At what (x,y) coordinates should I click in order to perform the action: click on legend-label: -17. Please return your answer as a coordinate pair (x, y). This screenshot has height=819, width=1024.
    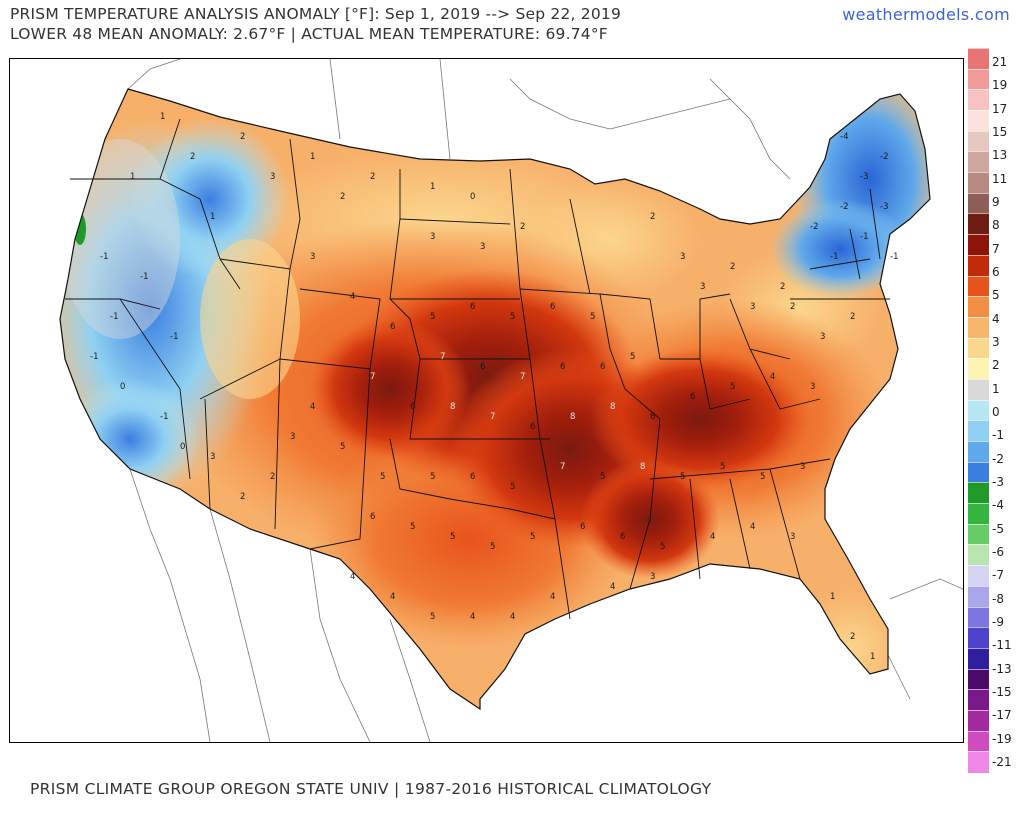
    Looking at the image, I should click on (1002, 715).